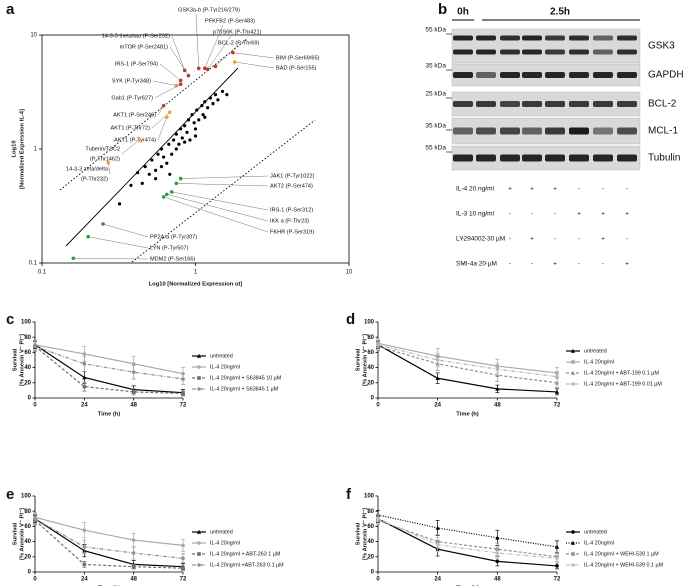 The height and width of the screenshot is (586, 685). Describe the element at coordinates (599, 543) in the screenshot. I see `legend-label: IL-4 20ng/ml` at that location.